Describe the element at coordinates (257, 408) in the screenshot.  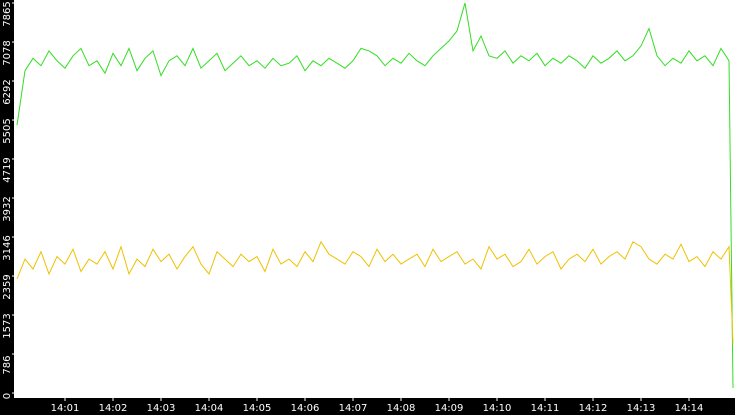
I see `x-tick-label: 14:05` at that location.